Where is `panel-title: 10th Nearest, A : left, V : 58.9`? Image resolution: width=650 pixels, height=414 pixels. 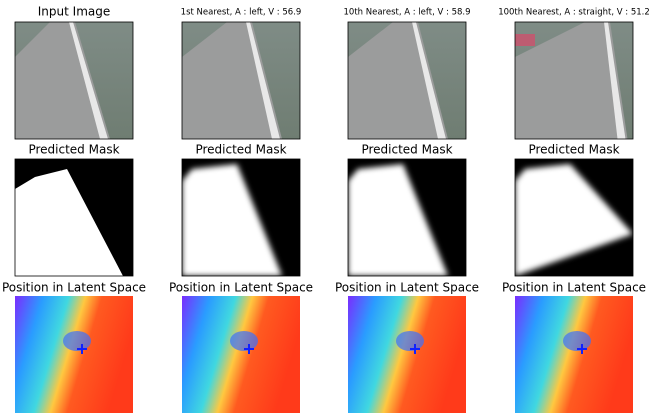
panel-title: 10th Nearest, A : left, V : 58.9 is located at coordinates (407, 13).